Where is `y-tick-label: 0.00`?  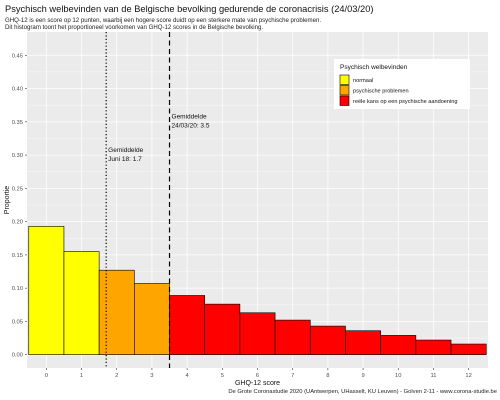
y-tick-label: 0.00 is located at coordinates (17, 356).